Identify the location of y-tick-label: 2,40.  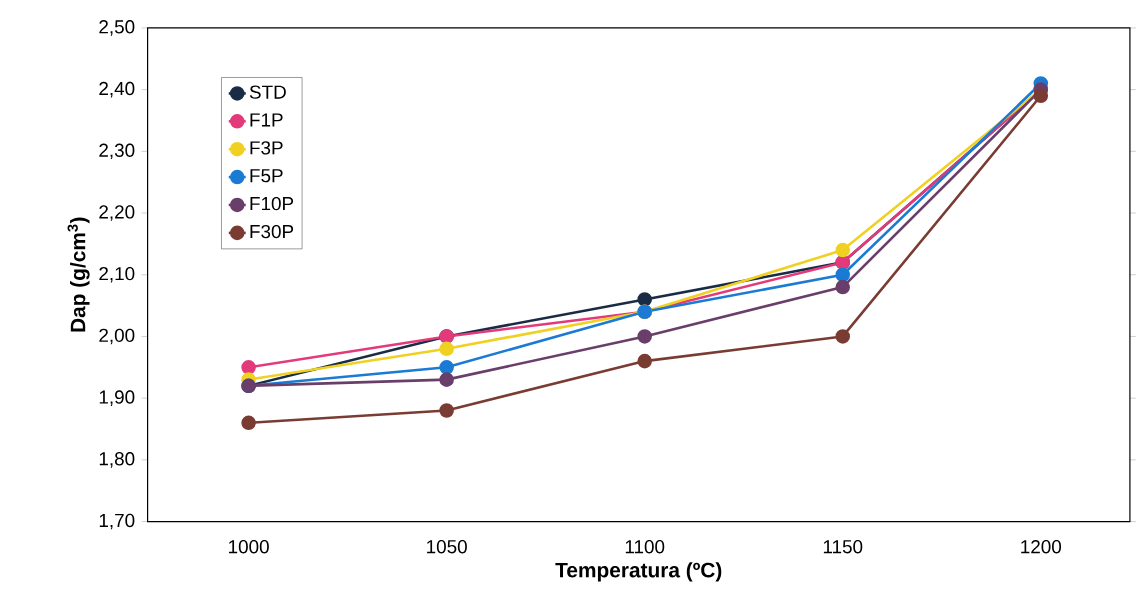
(117, 89).